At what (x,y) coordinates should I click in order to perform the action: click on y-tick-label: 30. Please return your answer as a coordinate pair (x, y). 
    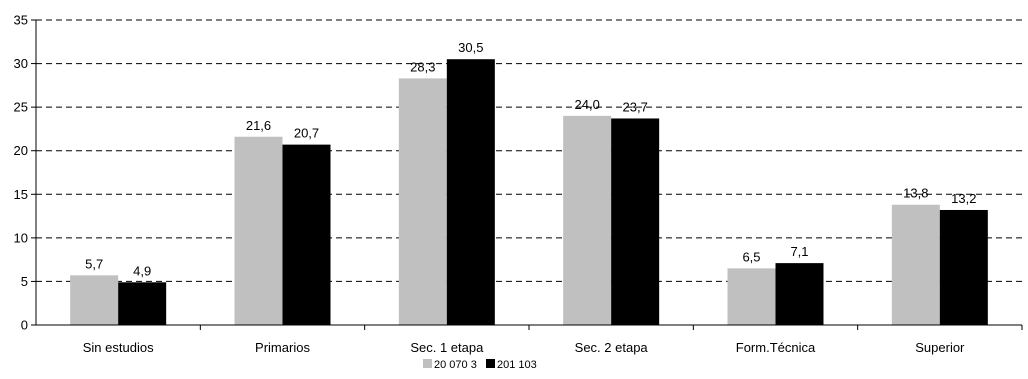
    Looking at the image, I should click on (21, 63).